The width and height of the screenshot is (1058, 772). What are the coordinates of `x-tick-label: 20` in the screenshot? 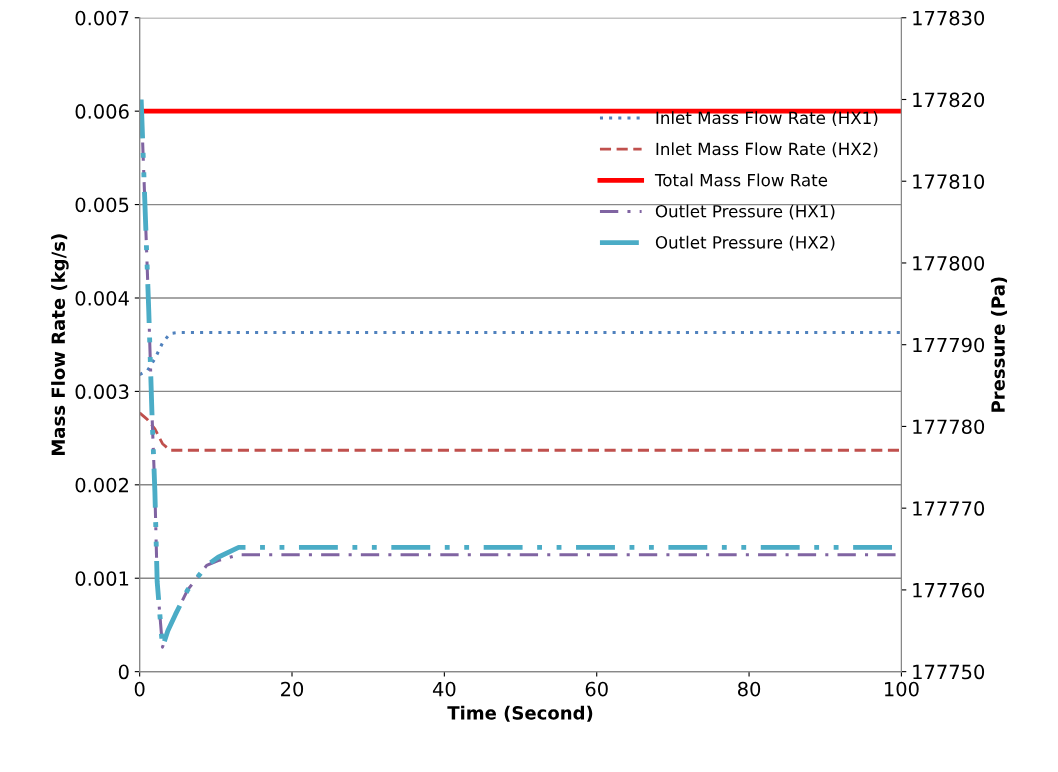 It's located at (292, 689).